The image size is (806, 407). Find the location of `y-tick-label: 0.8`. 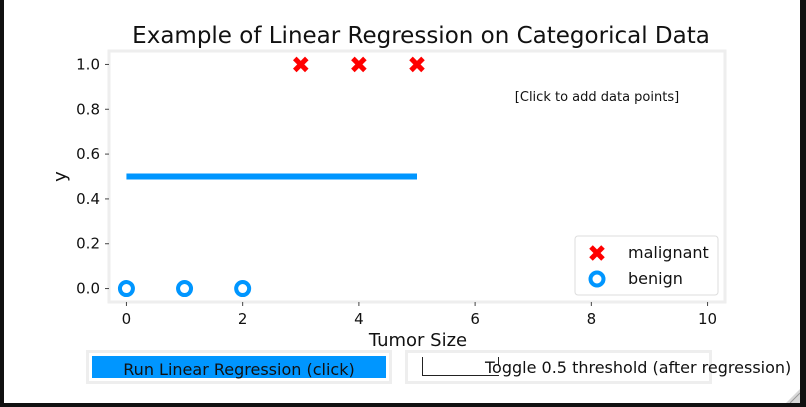

y-tick-label: 0.8 is located at coordinates (88, 109).